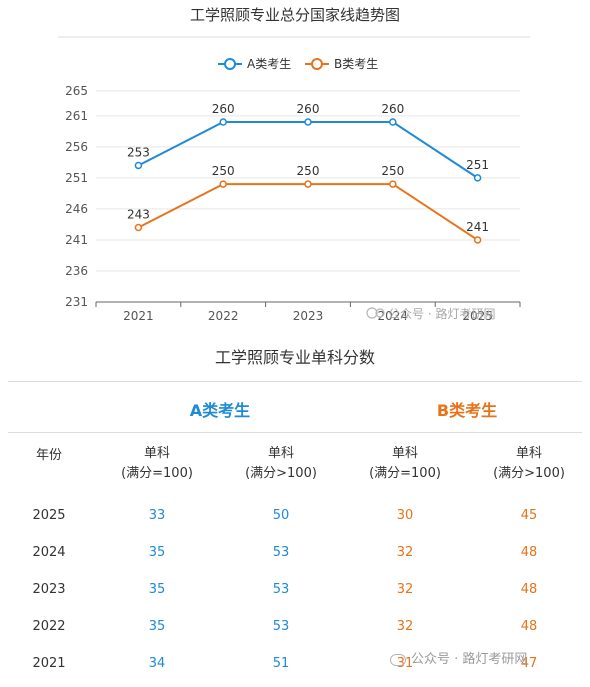 The image size is (590, 687). I want to click on table-header-rule, so click(295, 432).